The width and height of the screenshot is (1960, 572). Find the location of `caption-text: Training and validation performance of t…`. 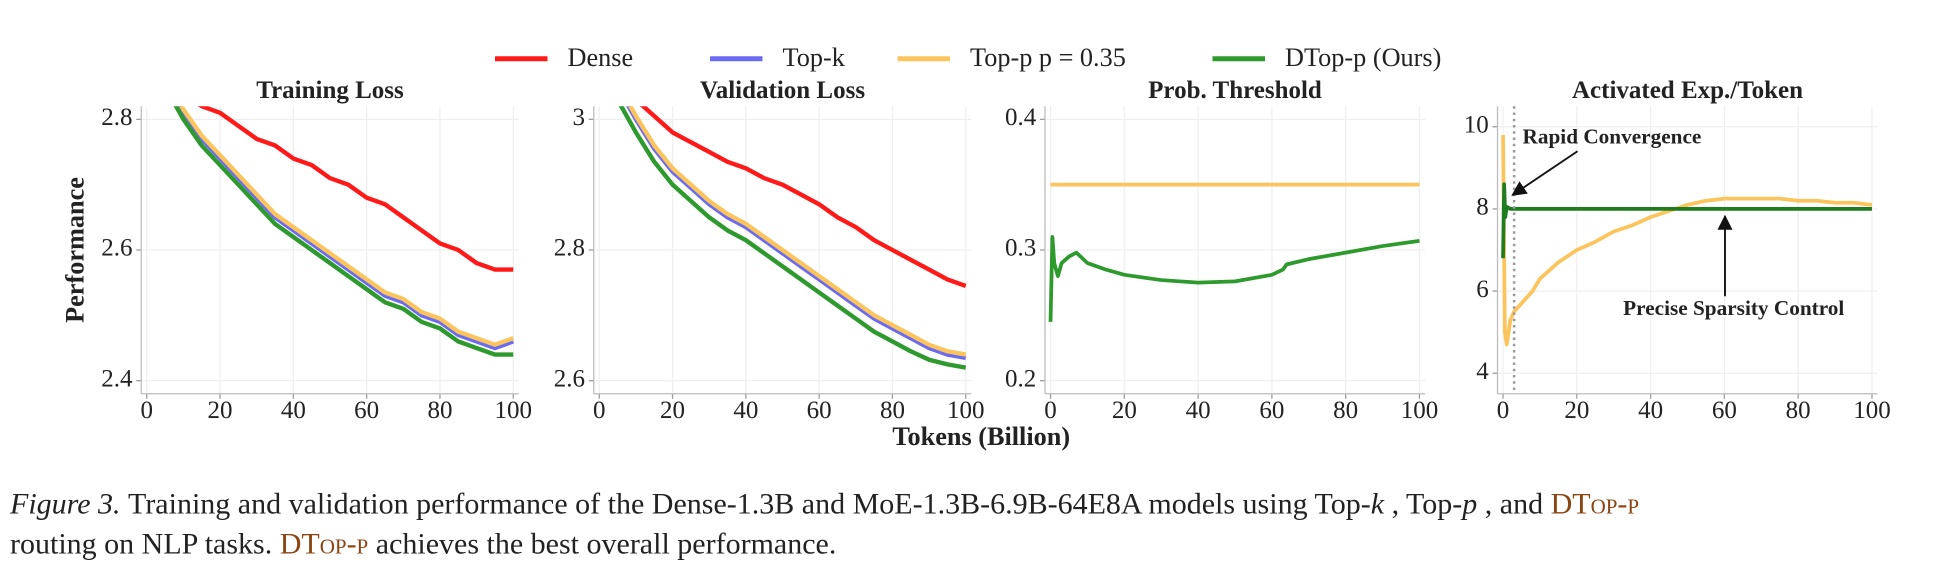

caption-text: Training and validation performance of t… is located at coordinates (749, 503).